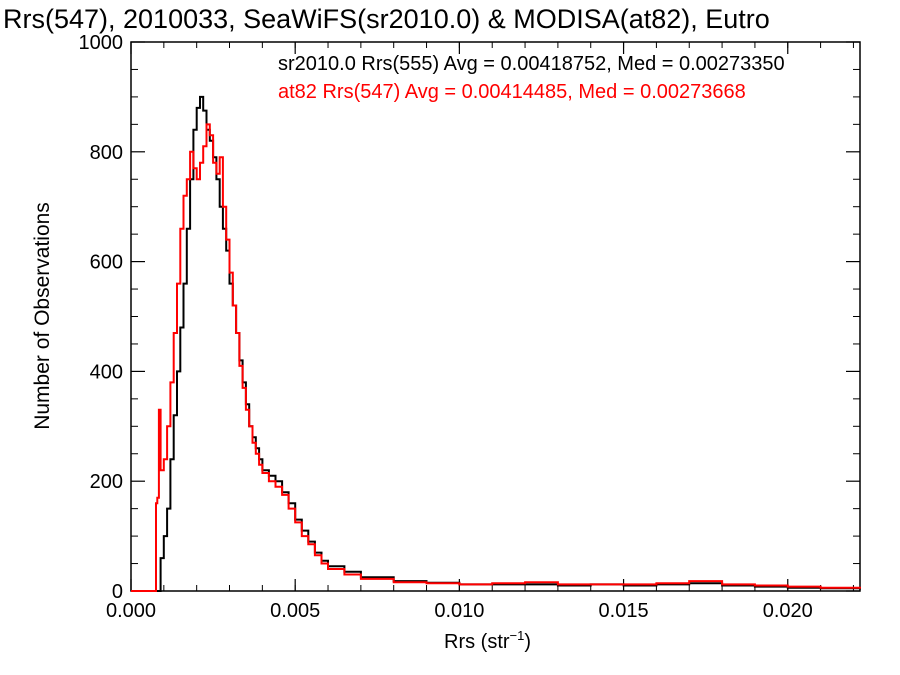  I want to click on y-tick-label: 1000, so click(101, 43).